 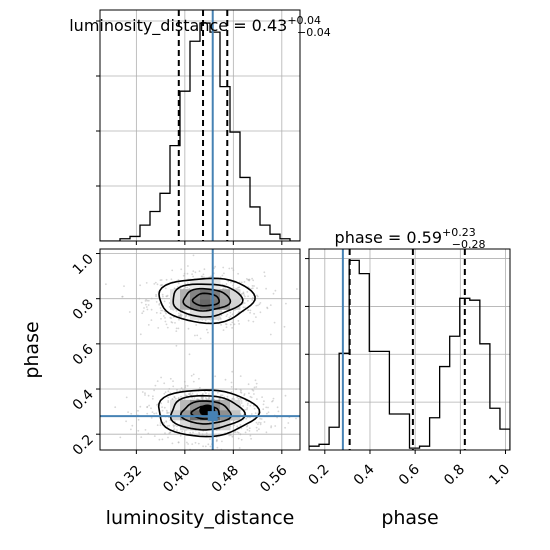 I want to click on hist3-title: phase = 0.59+0.23 −0.28, so click(x=410, y=238).